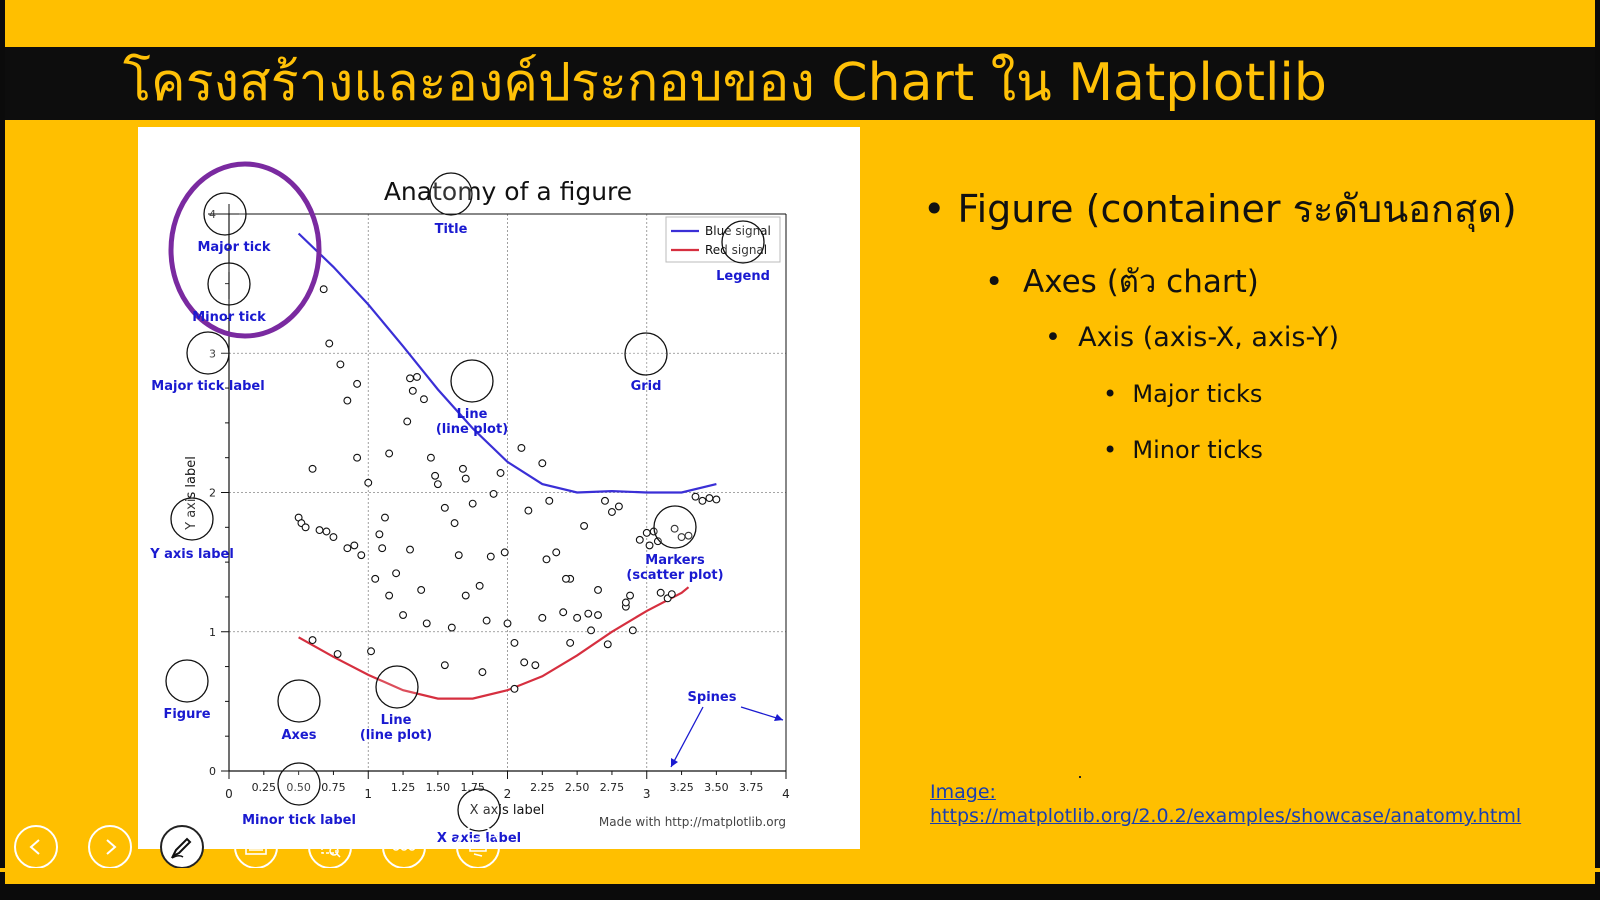  What do you see at coordinates (192, 519) in the screenshot?
I see `y-label-circle` at bounding box center [192, 519].